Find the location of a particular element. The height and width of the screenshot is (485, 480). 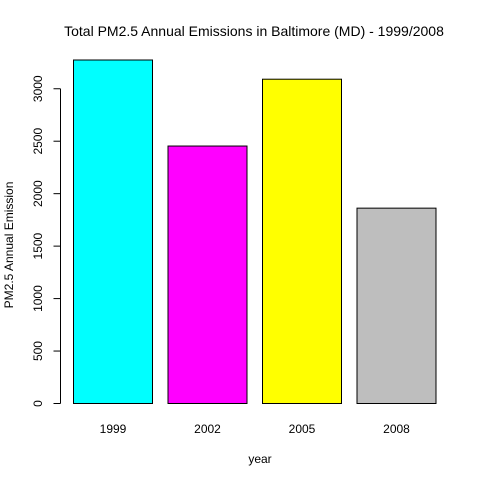

x-axis-tick-labels: 1999 2002 2005 2008 is located at coordinates (255, 429).